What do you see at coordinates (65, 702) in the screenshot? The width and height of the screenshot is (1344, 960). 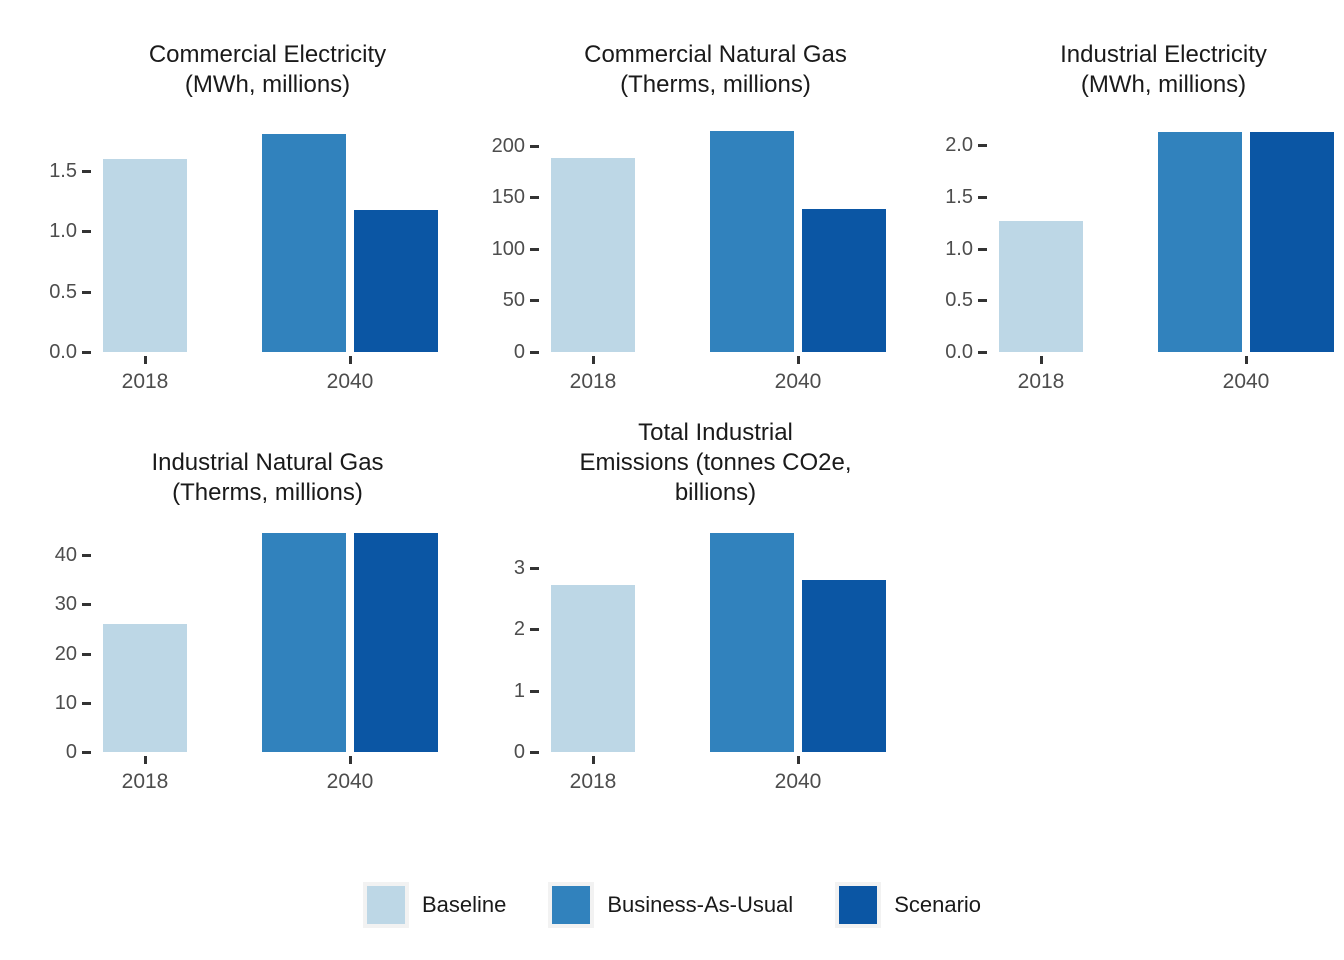 I see `y-tick-label: 10` at bounding box center [65, 702].